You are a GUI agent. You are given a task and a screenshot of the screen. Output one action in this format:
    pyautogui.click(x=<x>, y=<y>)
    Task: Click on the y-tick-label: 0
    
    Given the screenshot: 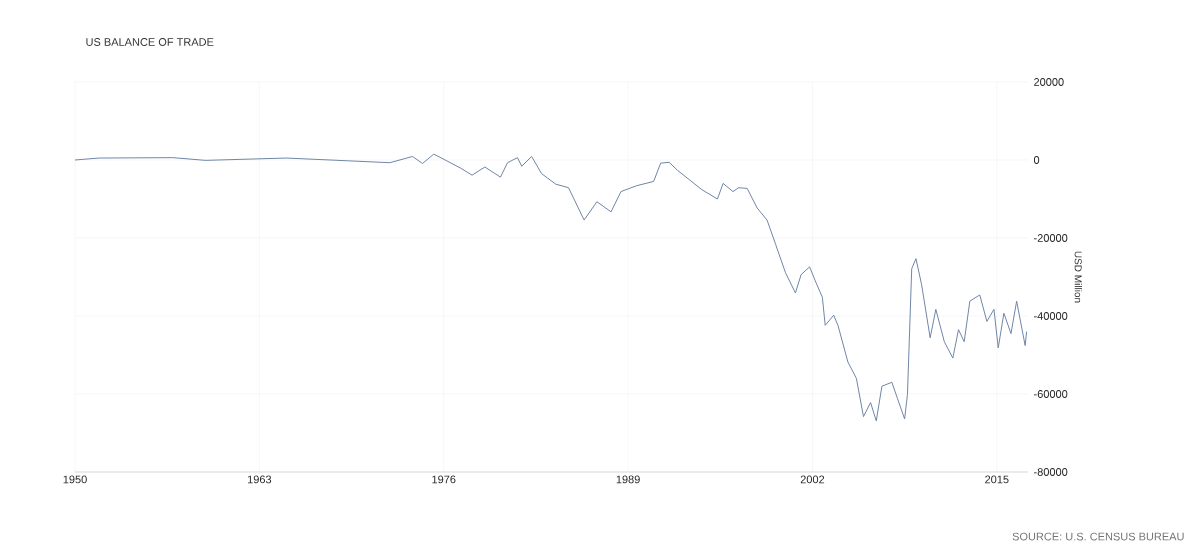 What is the action you would take?
    pyautogui.click(x=1036, y=160)
    